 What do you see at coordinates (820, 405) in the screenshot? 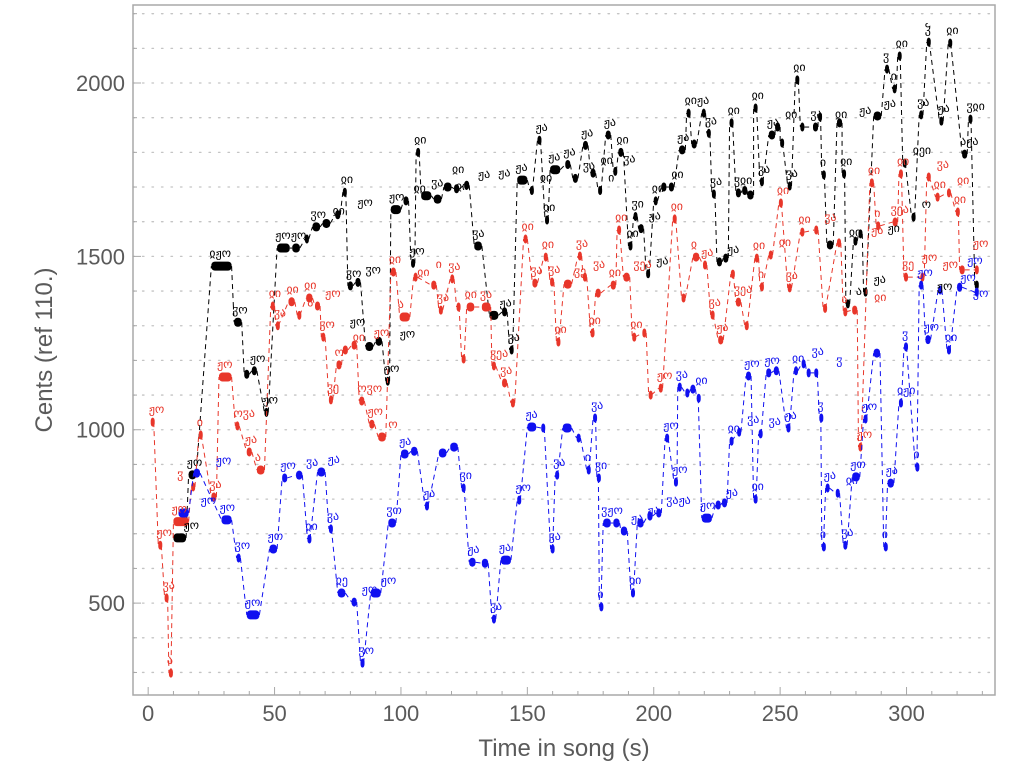
I see `note-label: ჳ` at bounding box center [820, 405].